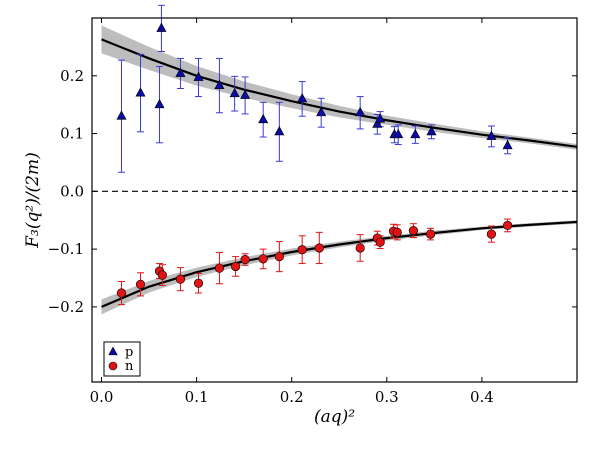 The width and height of the screenshot is (599, 450). Describe the element at coordinates (292, 397) in the screenshot. I see `x-tick-label-2: 0.2` at that location.